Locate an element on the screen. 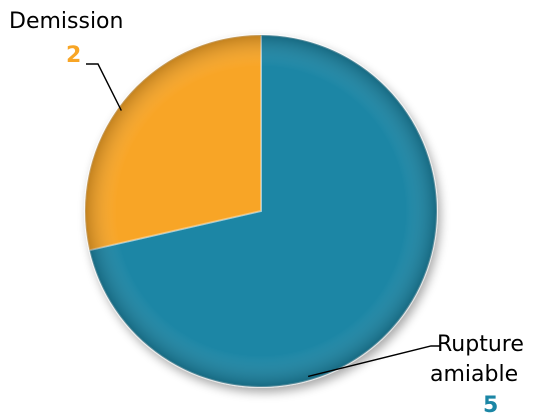 Image resolution: width=542 pixels, height=418 pixels. slice-label-rupture-amiable-line1: Rupture is located at coordinates (480, 344).